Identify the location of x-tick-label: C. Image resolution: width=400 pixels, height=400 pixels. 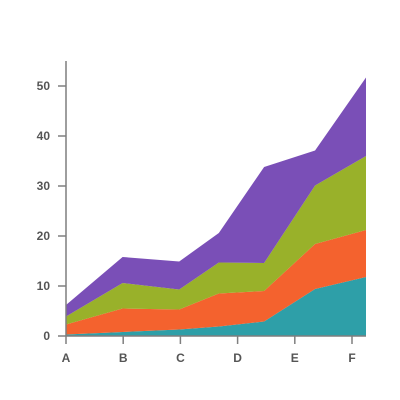
(180, 358).